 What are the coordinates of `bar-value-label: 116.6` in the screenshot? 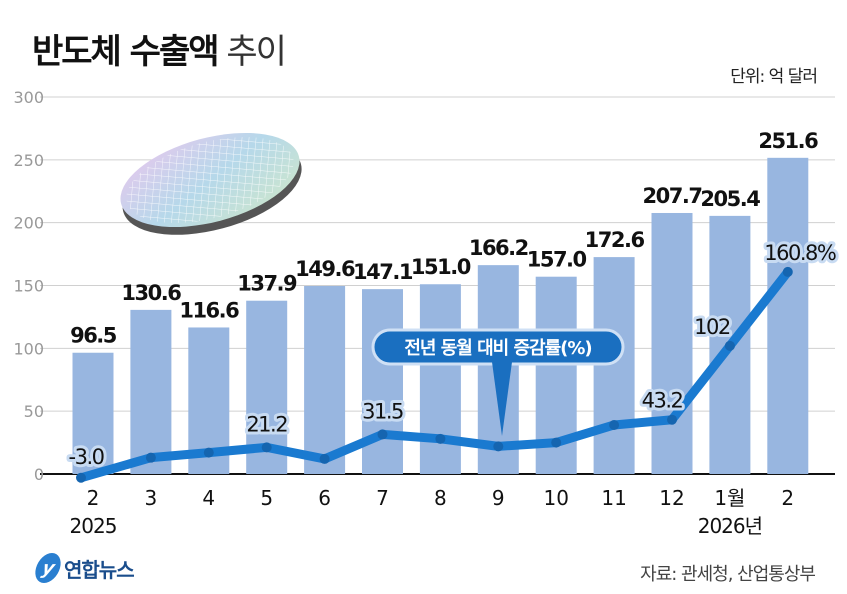 It's located at (209, 310).